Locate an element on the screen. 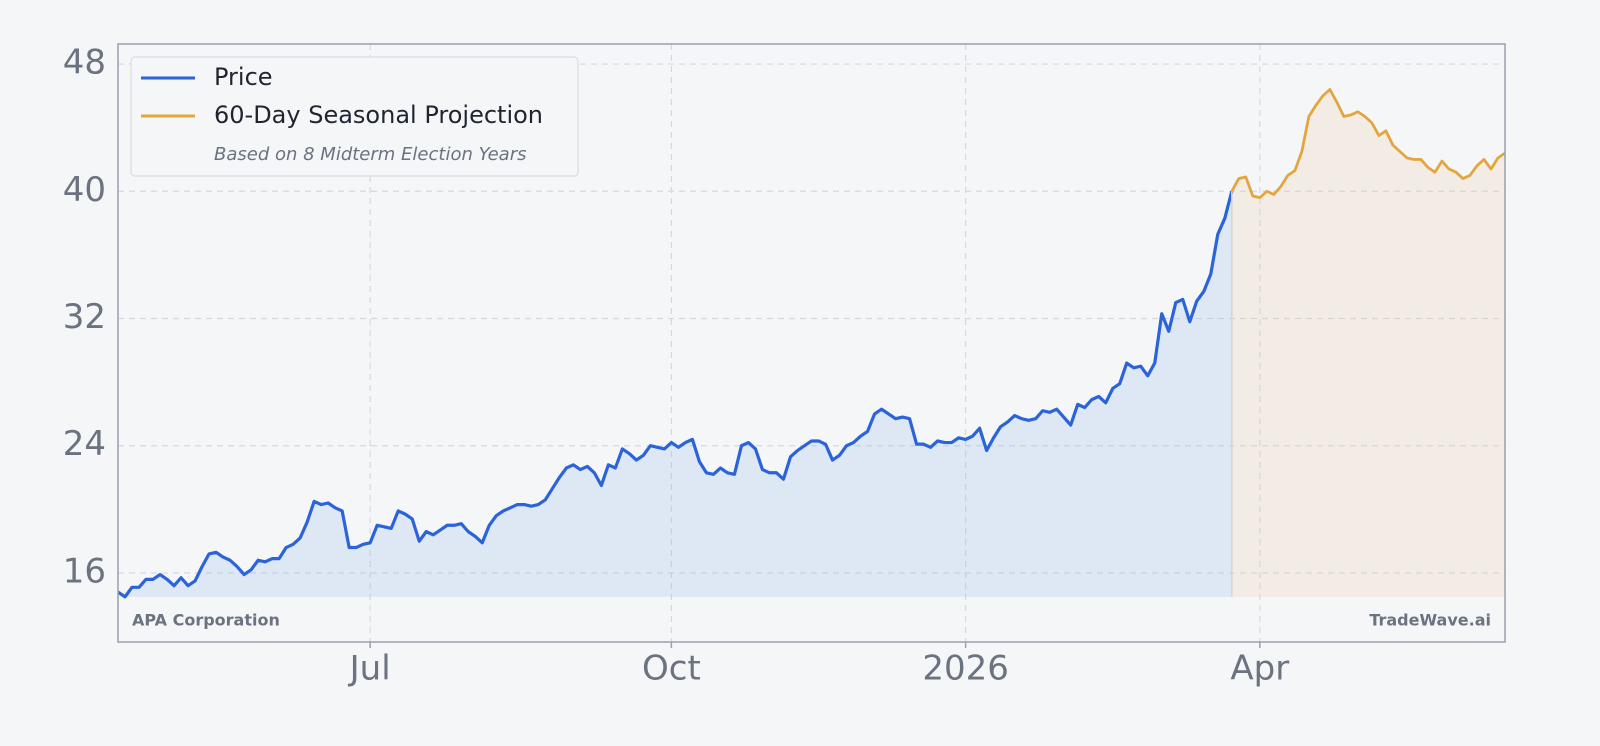  y-tick-label: 48 is located at coordinates (84, 63).